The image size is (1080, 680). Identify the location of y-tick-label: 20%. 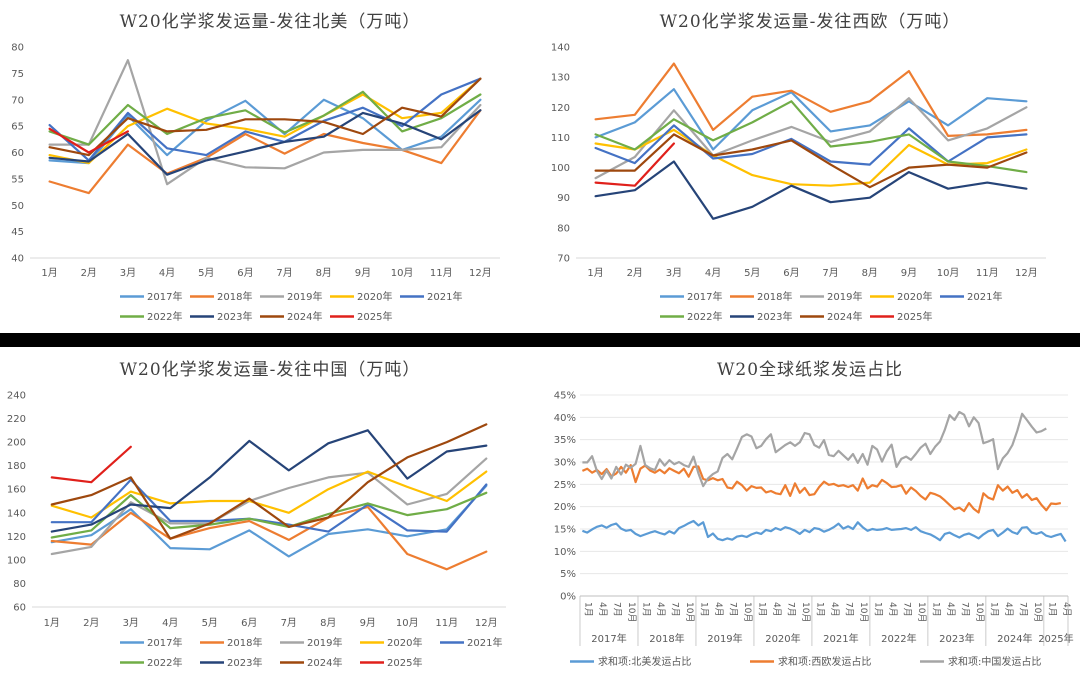
(565, 507).